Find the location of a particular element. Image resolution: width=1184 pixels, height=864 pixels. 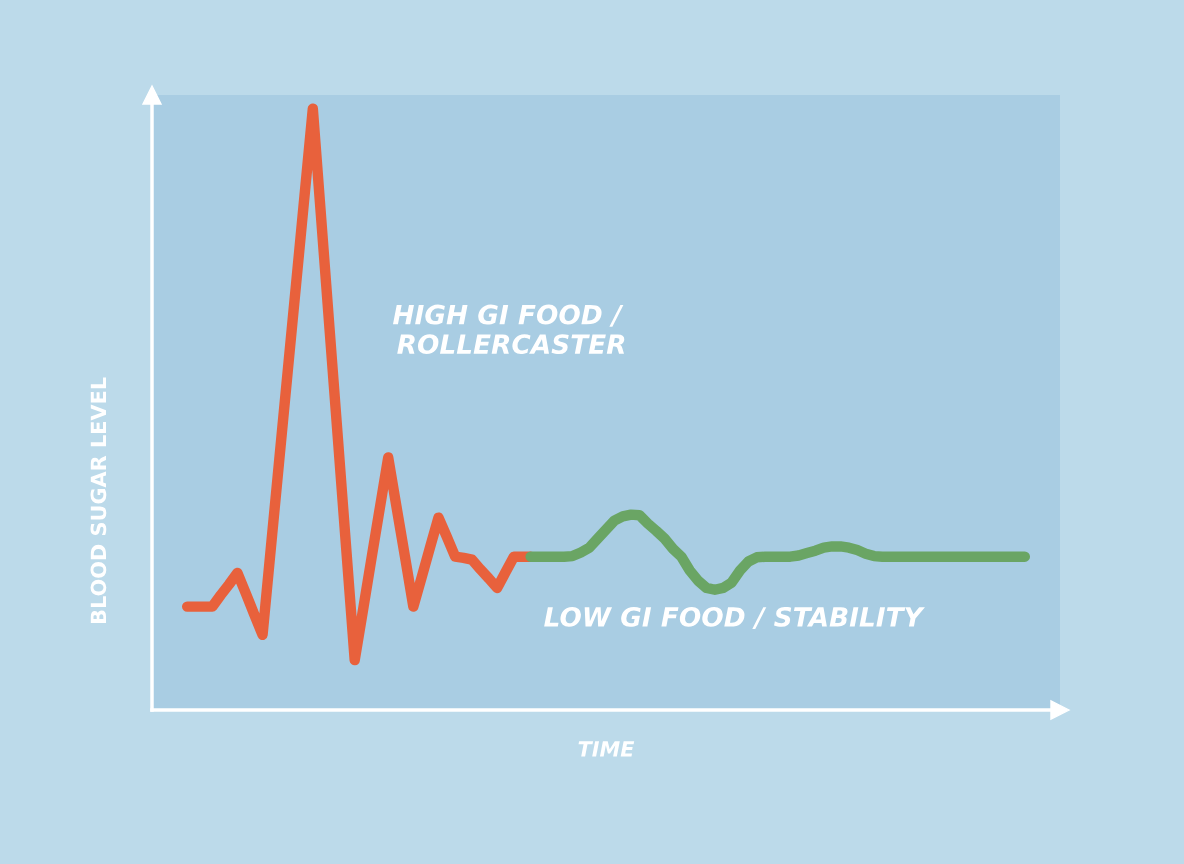

y-axis-title: BLOOD SUGAR LEVEL is located at coordinates (98, 500).